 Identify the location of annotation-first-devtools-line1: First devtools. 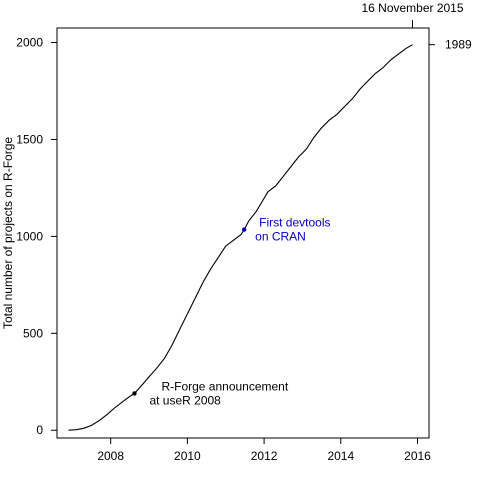
(294, 223).